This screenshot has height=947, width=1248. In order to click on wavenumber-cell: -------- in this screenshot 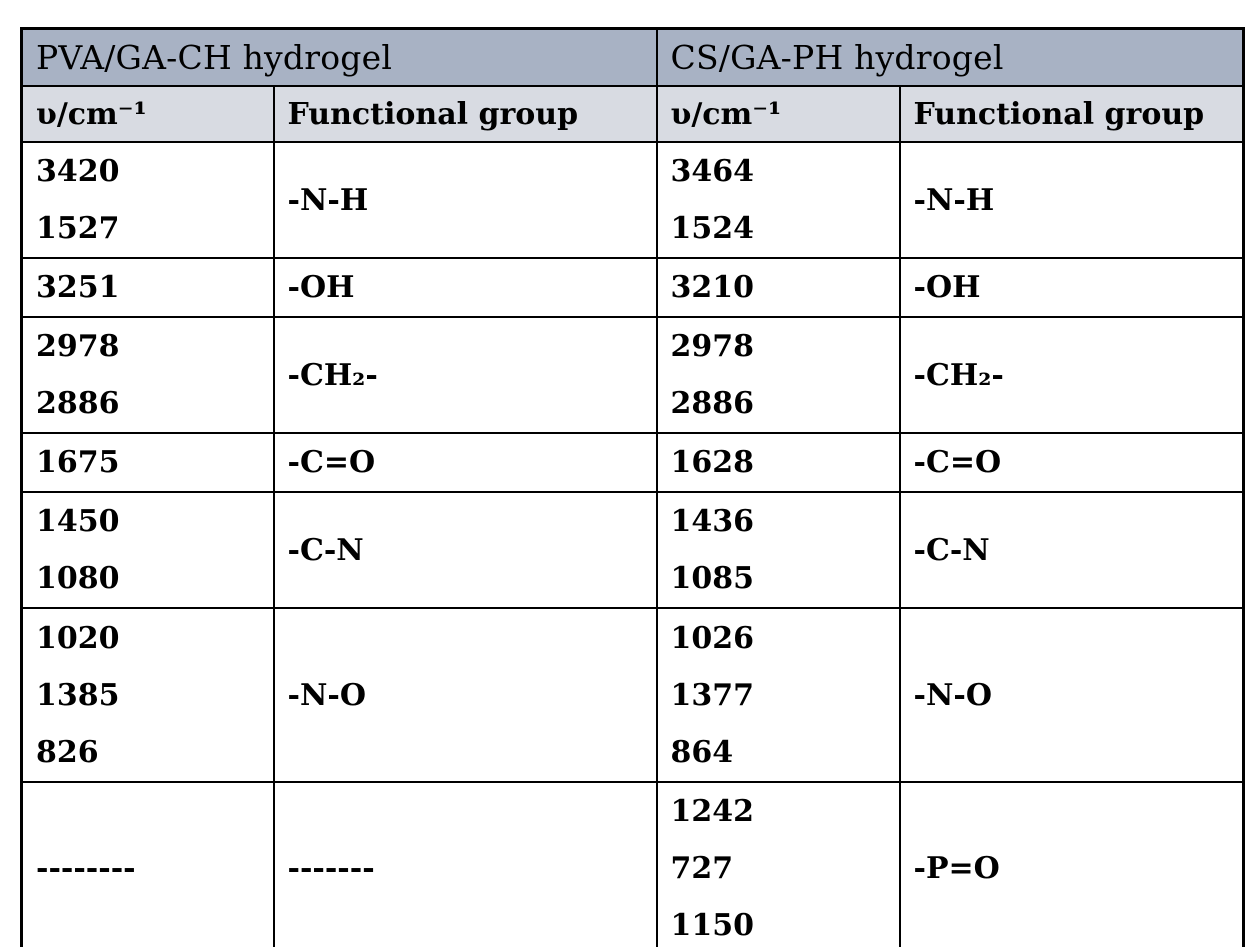, I will do `click(147, 864)`.